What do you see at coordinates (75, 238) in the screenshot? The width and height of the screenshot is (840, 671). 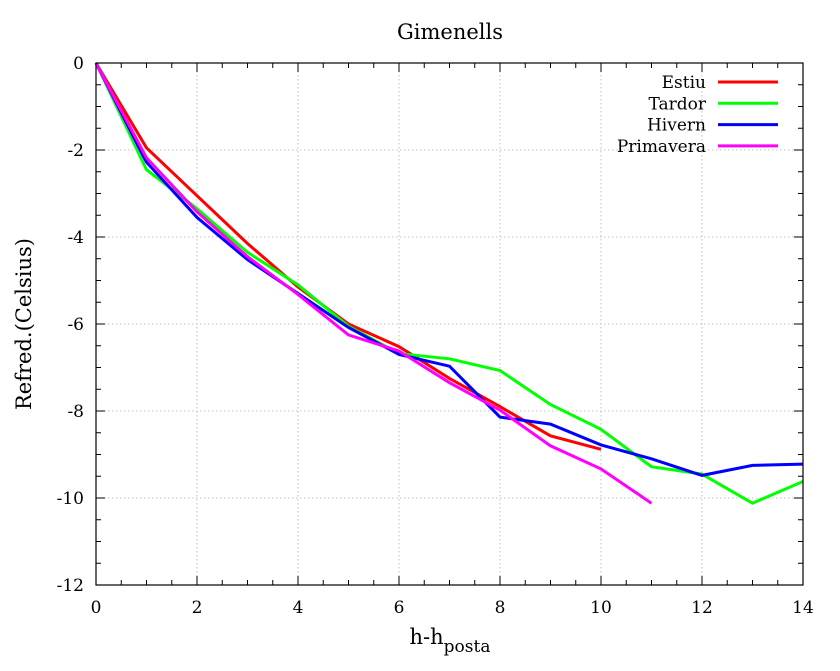 I see `y-tick-label: -4` at bounding box center [75, 238].